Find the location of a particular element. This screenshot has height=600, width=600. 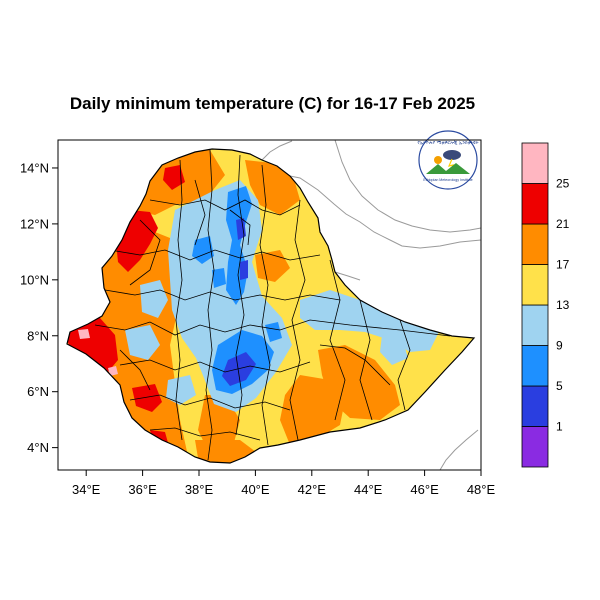

x-tick-label: 48°E is located at coordinates (481, 489).